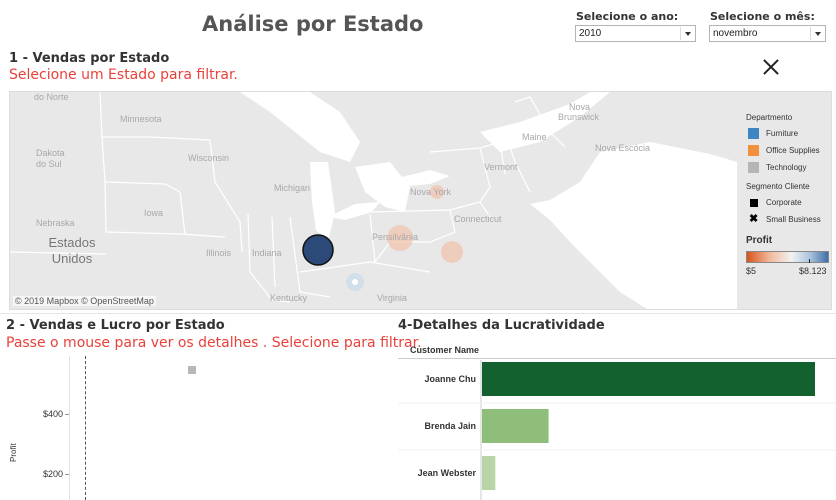  Describe the element at coordinates (501, 167) in the screenshot. I see `map-label: Vermont` at that location.